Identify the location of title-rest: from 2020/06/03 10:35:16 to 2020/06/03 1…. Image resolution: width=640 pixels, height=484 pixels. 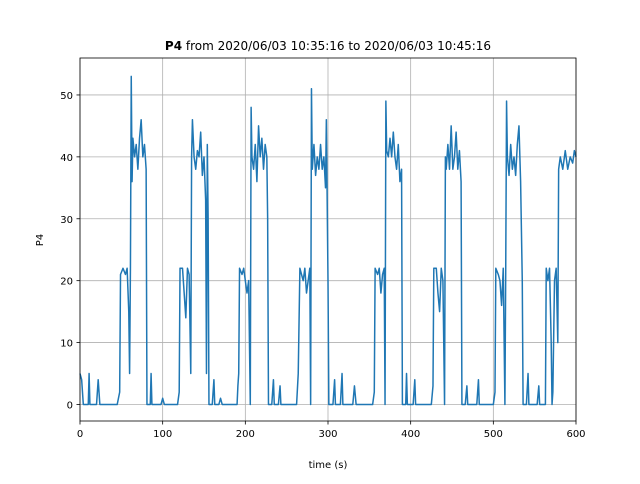
(338, 46).